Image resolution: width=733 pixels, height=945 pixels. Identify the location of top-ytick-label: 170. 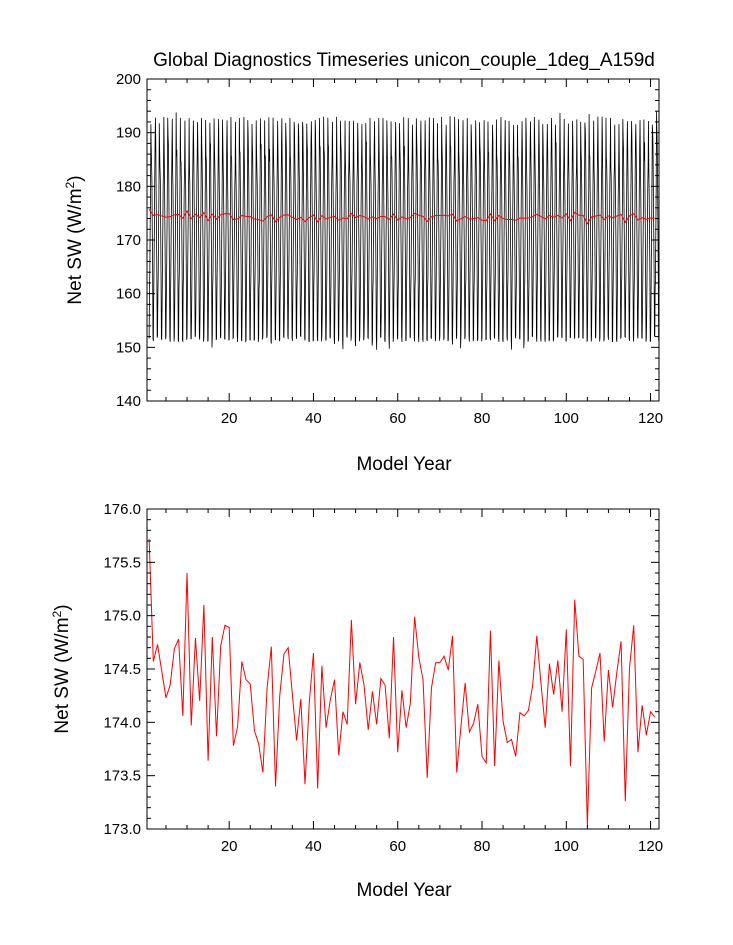
(128, 240).